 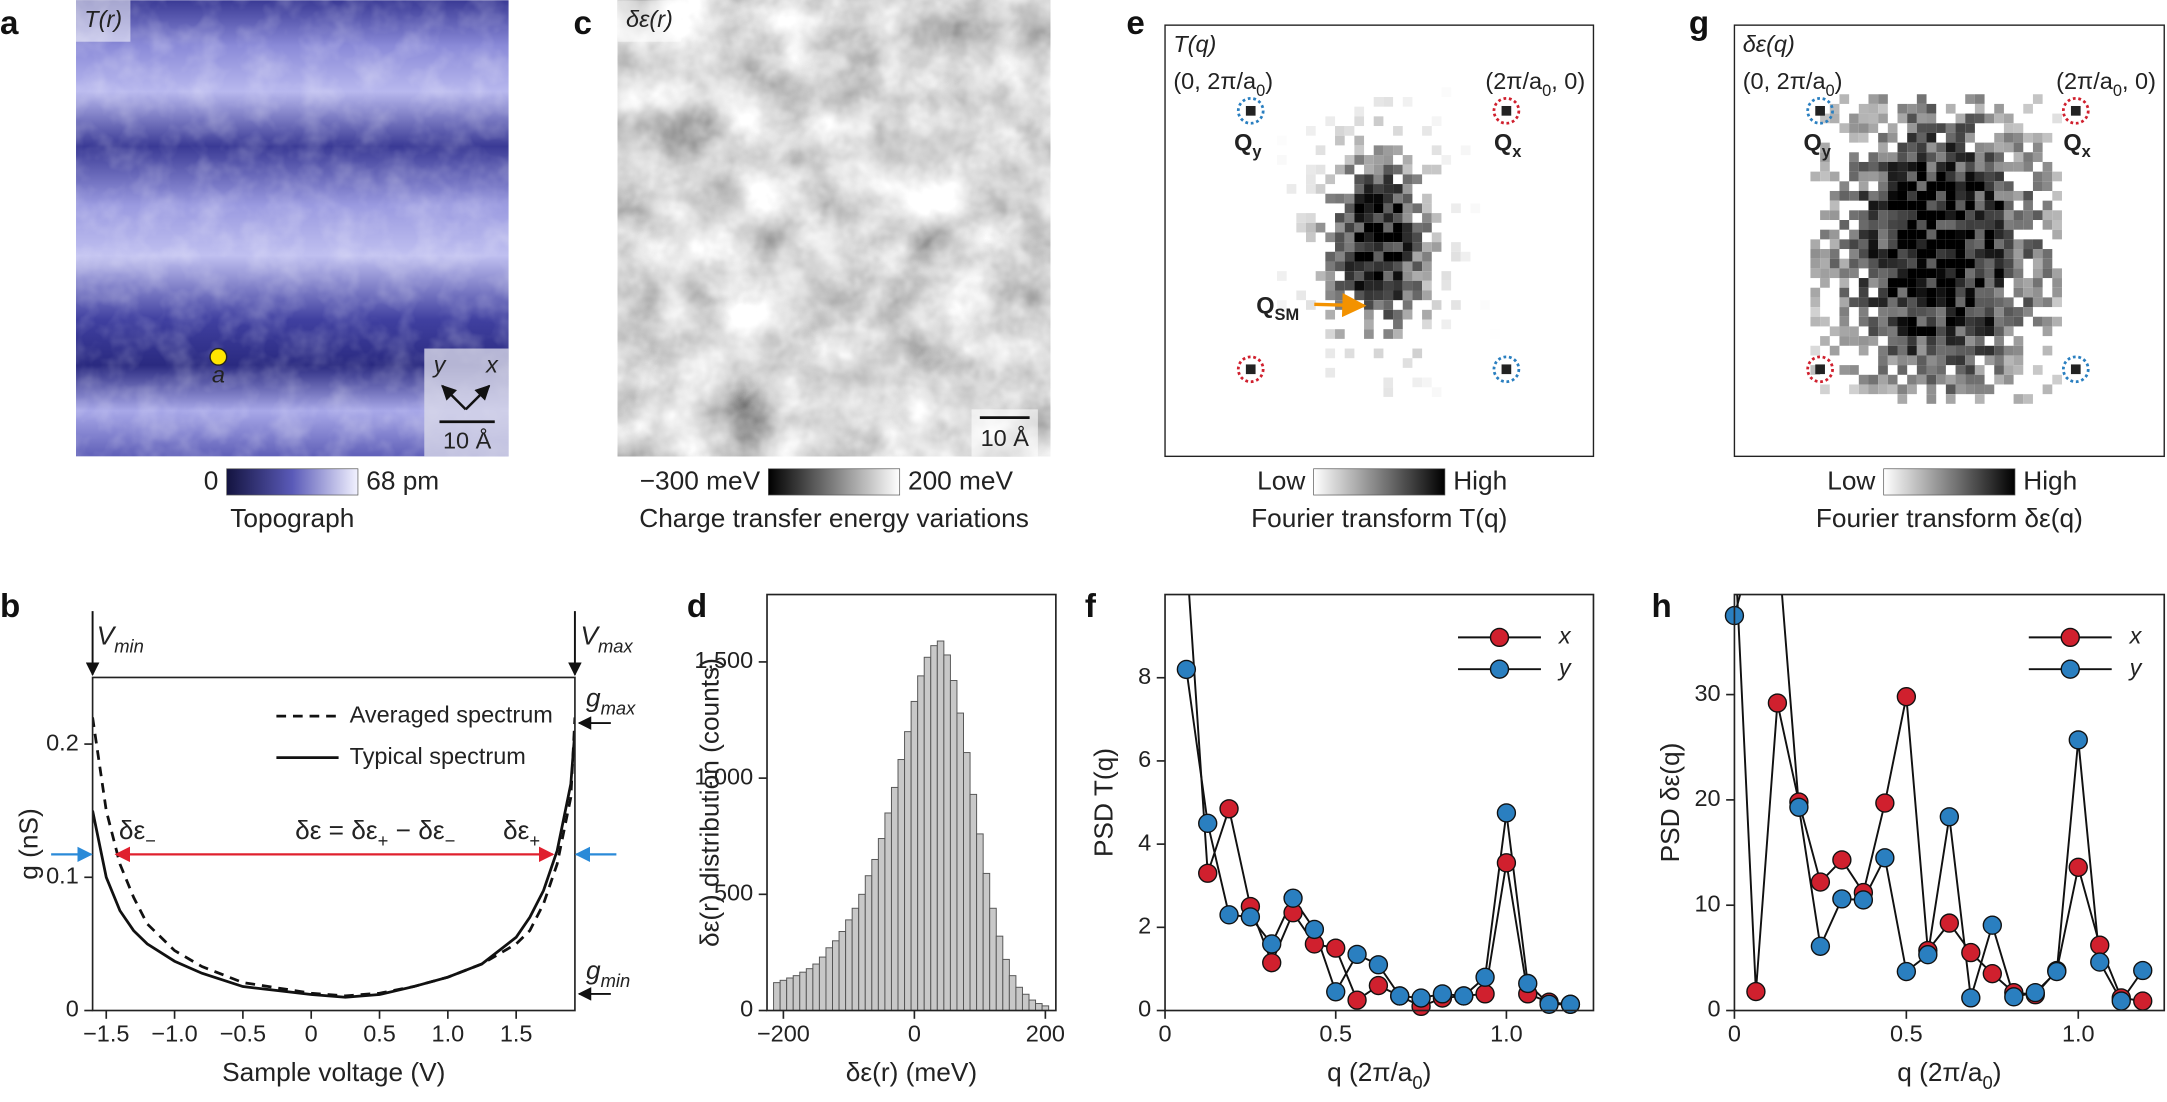 I want to click on q-label: Qx, so click(x=1508, y=145).